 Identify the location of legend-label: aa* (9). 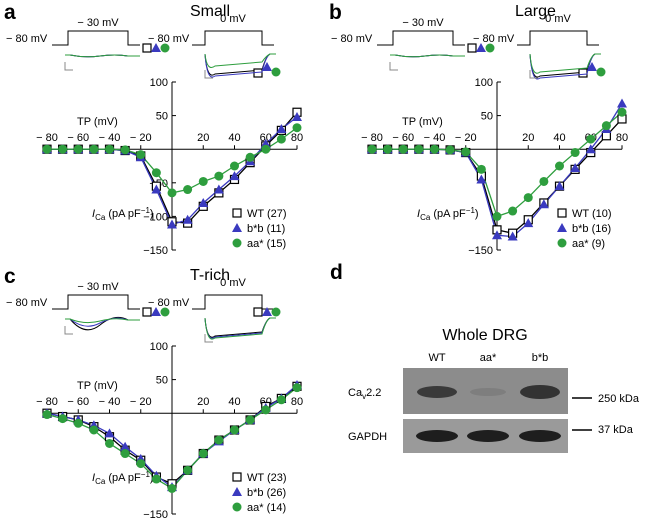
(588, 244).